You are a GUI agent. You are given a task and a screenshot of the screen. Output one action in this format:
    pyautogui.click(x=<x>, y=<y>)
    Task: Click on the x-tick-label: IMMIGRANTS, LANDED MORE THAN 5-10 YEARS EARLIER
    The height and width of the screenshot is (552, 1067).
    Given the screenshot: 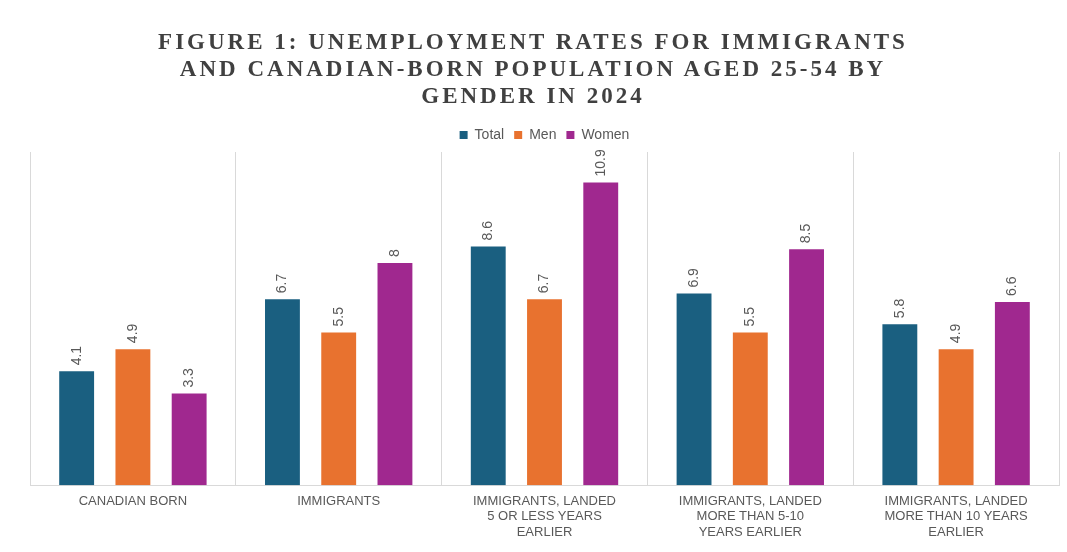 What is the action you would take?
    pyautogui.click(x=750, y=515)
    